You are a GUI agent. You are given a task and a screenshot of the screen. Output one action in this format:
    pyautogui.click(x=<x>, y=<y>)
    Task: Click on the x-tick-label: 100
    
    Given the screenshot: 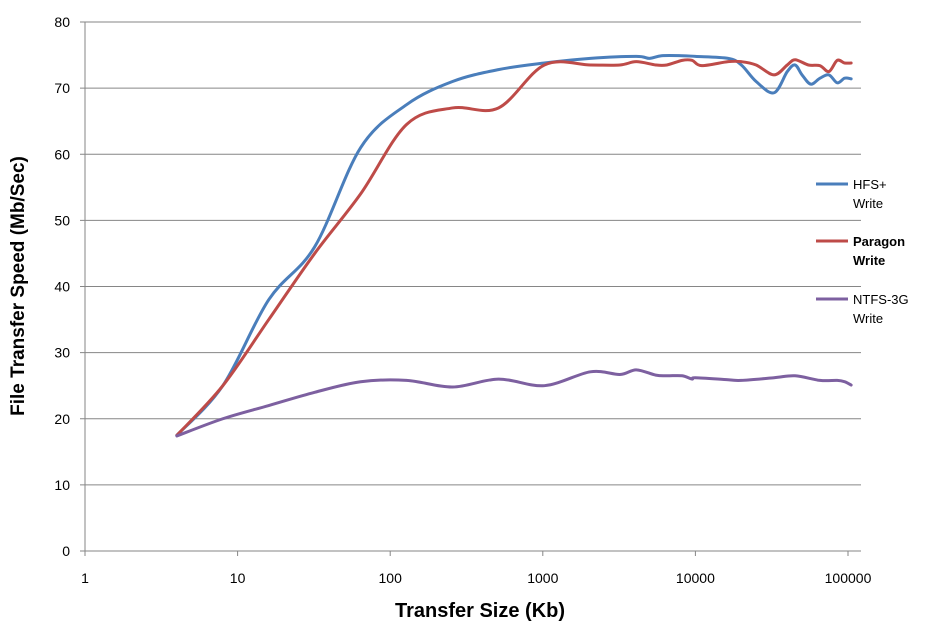 What is the action you would take?
    pyautogui.click(x=391, y=578)
    